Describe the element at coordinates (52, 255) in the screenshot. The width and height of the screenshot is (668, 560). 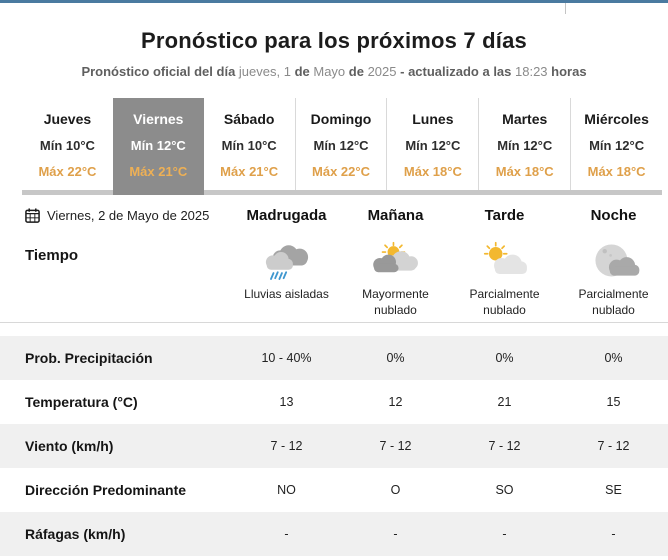
I see `weather-row-label: Tiempo` at that location.